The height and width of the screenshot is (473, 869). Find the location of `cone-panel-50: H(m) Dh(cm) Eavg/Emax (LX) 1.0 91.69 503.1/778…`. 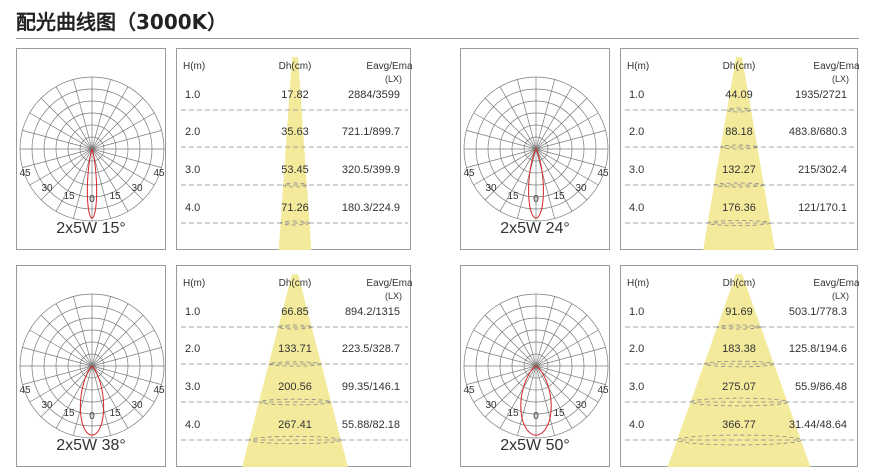

cone-panel-50: H(m) Dh(cm) Eavg/Emax (LX) 1.0 91.69 503.1/778… is located at coordinates (739, 366).